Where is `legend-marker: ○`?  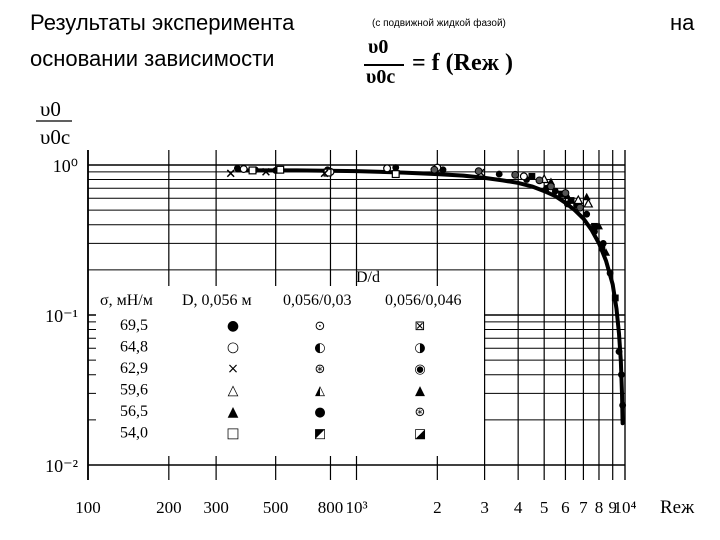 legend-marker: ○ is located at coordinates (233, 348).